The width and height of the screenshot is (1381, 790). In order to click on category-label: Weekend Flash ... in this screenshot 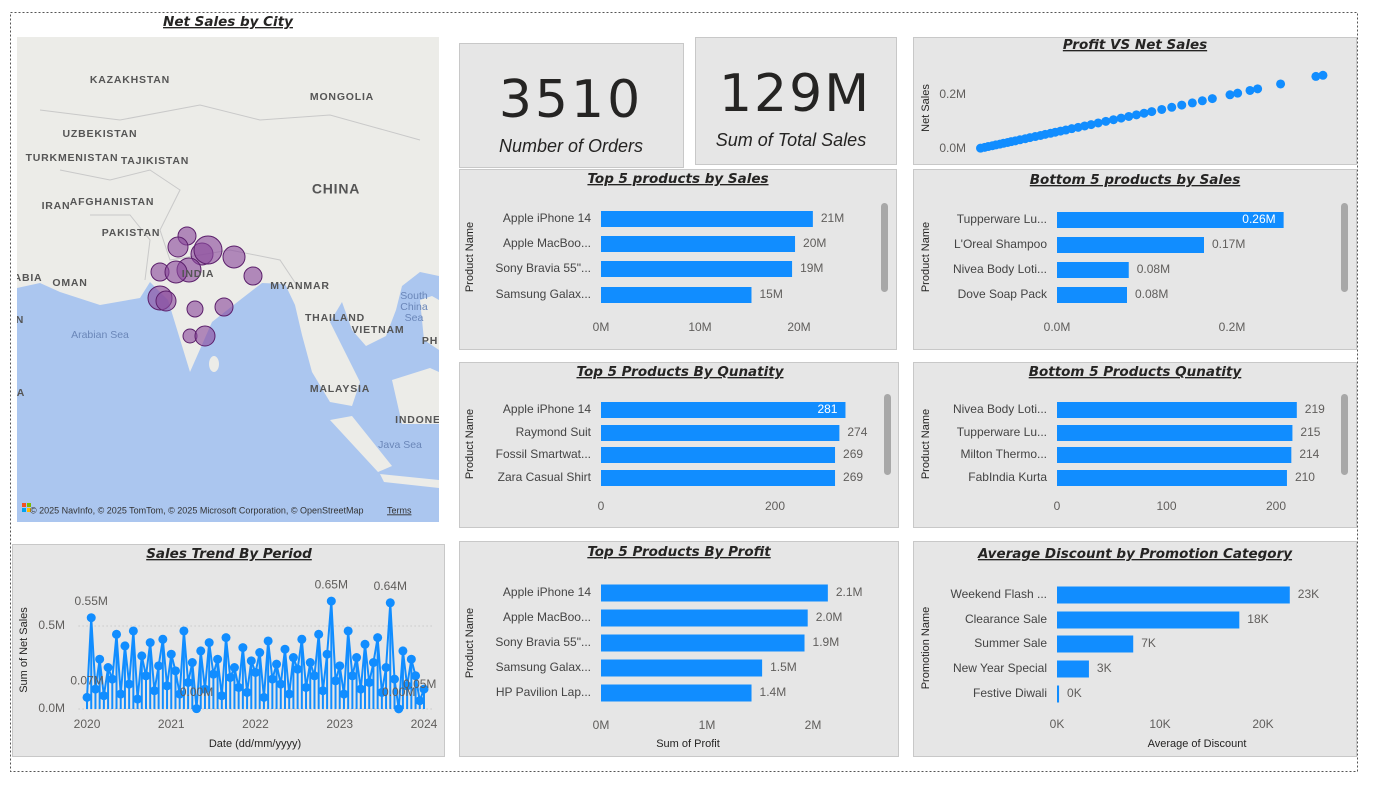, I will do `click(999, 594)`.